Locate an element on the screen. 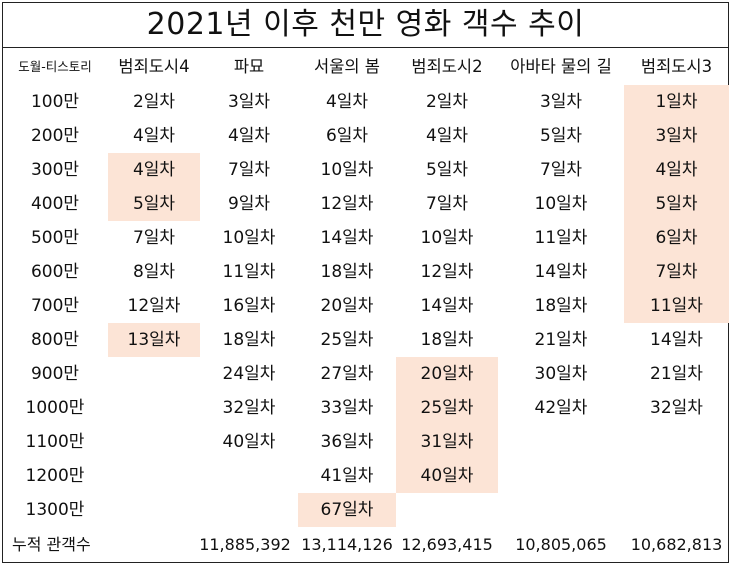 Image resolution: width=735 pixels, height=569 pixels. row-label: 1100만 is located at coordinates (55, 442).